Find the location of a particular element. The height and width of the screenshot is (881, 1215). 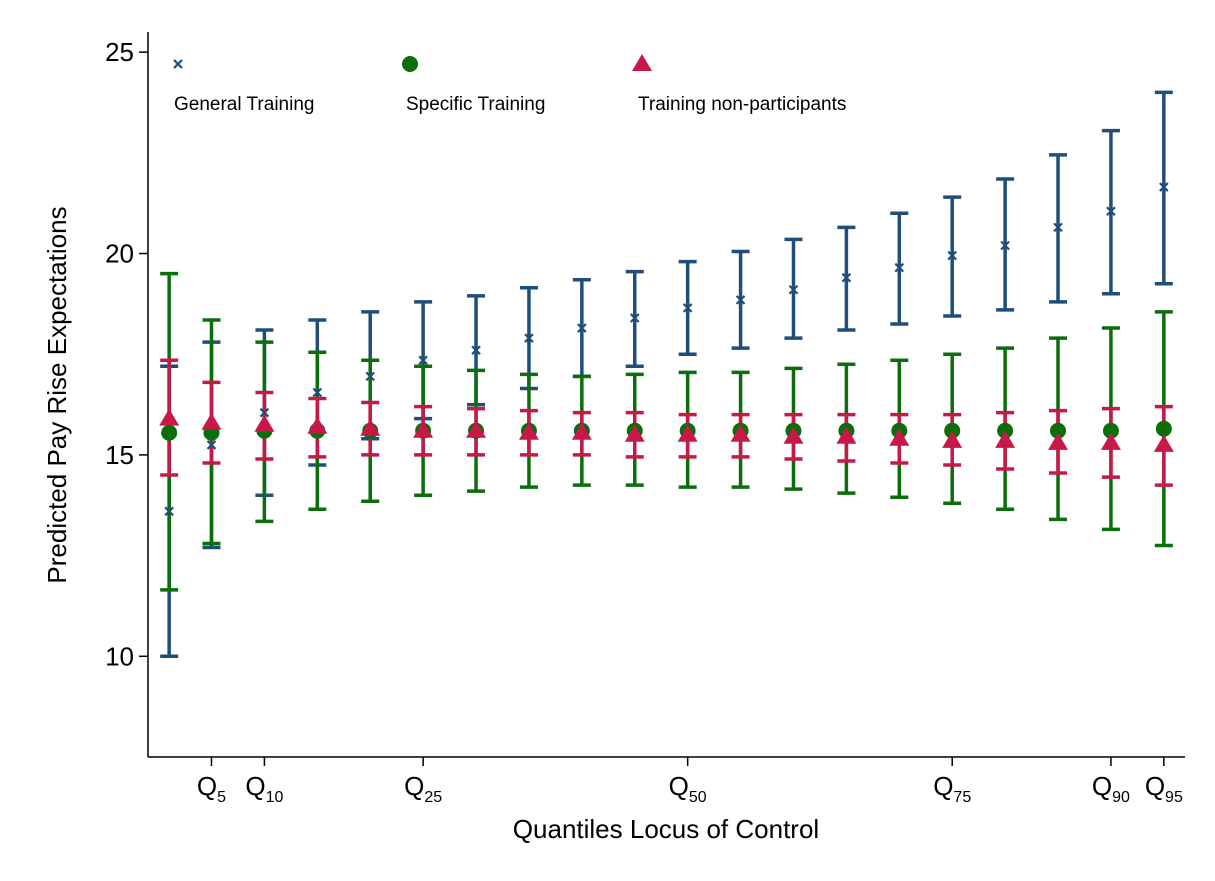

y-tick-label: 15 is located at coordinates (119, 455).